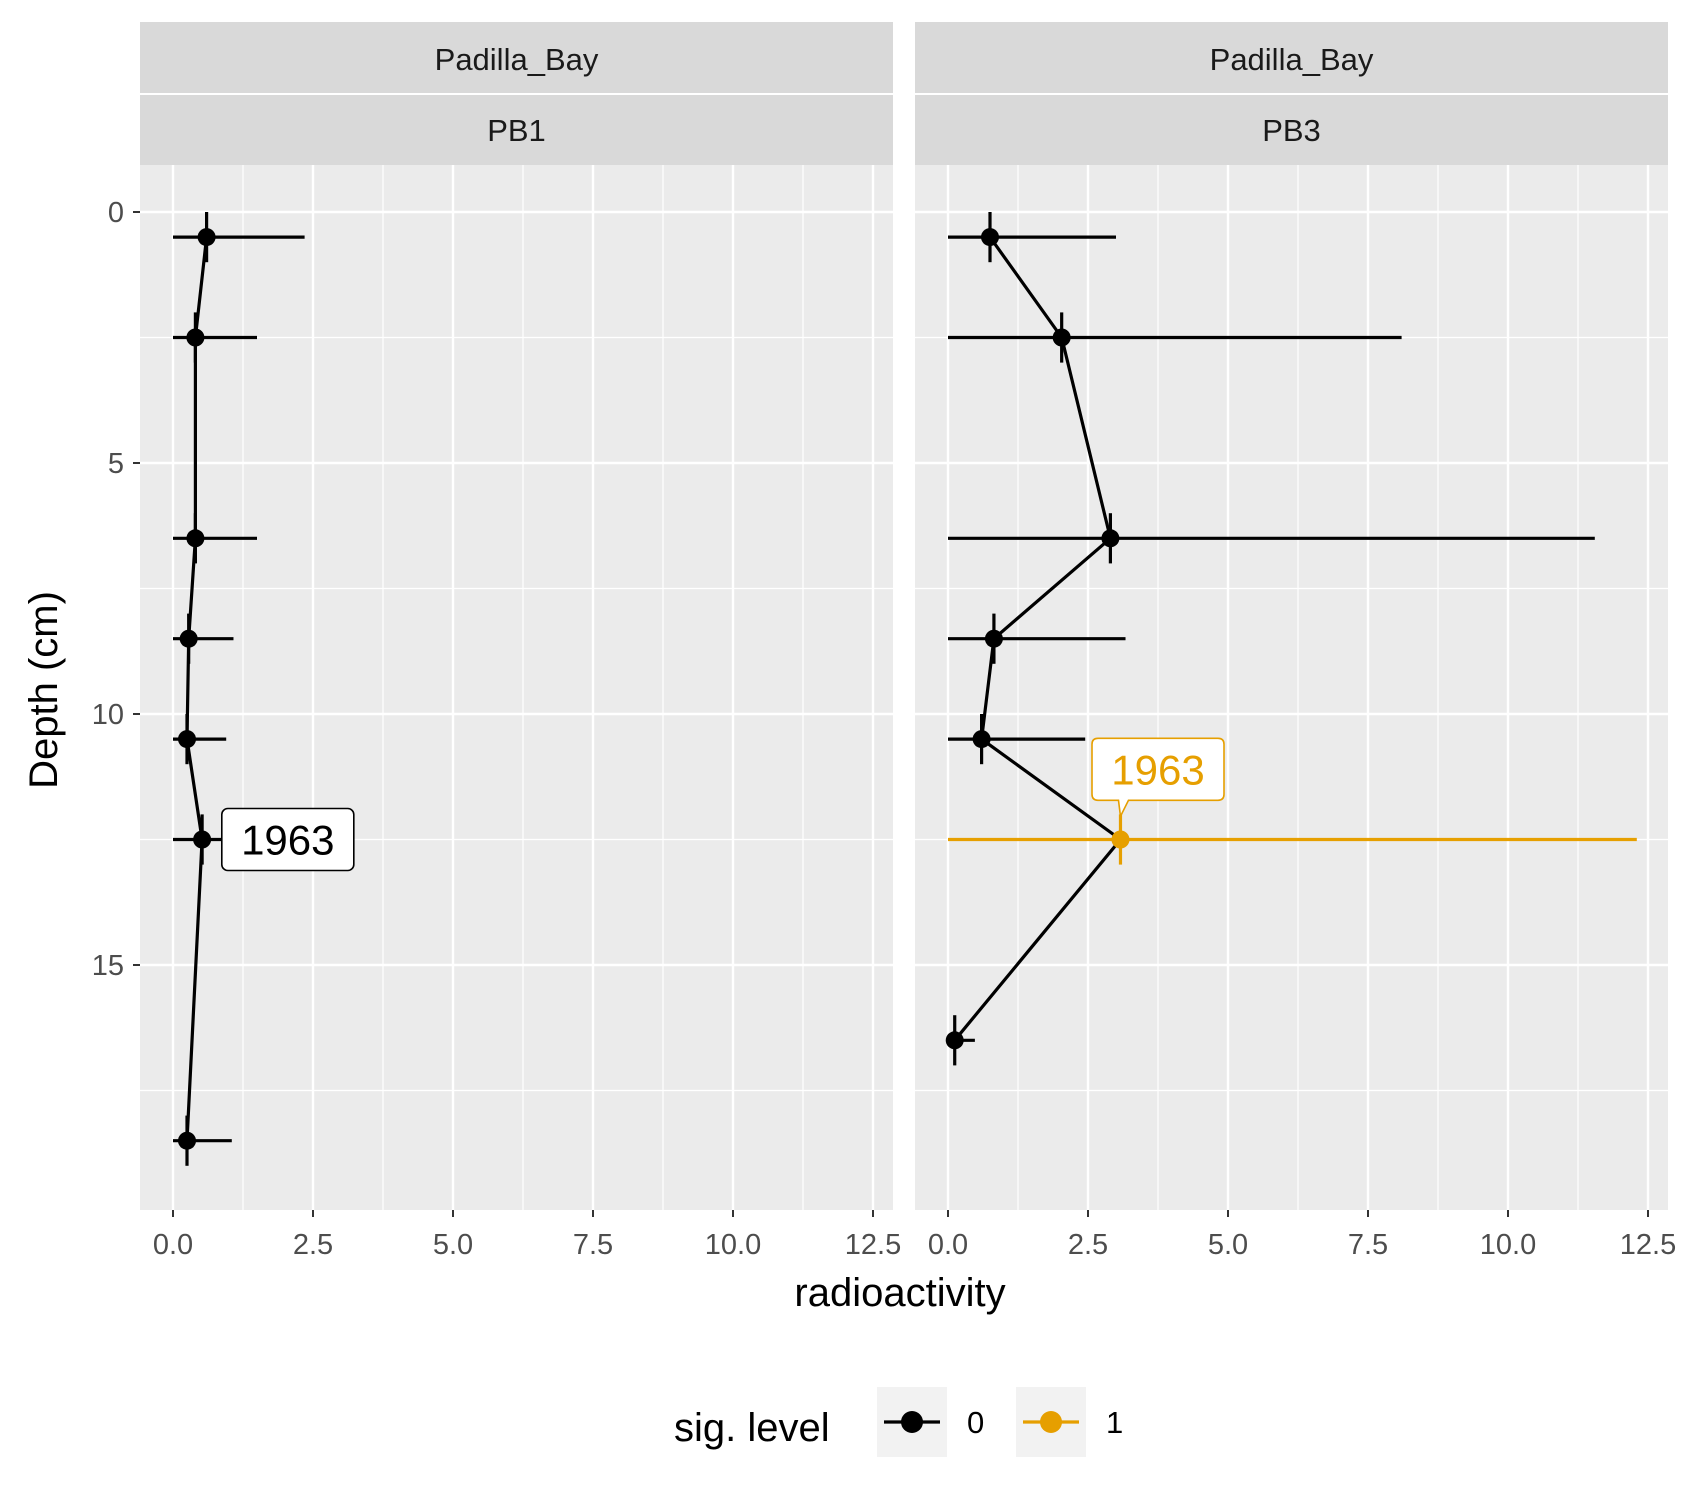  Describe the element at coordinates (899, 1293) in the screenshot. I see `x-axis-title: radioactivity` at that location.